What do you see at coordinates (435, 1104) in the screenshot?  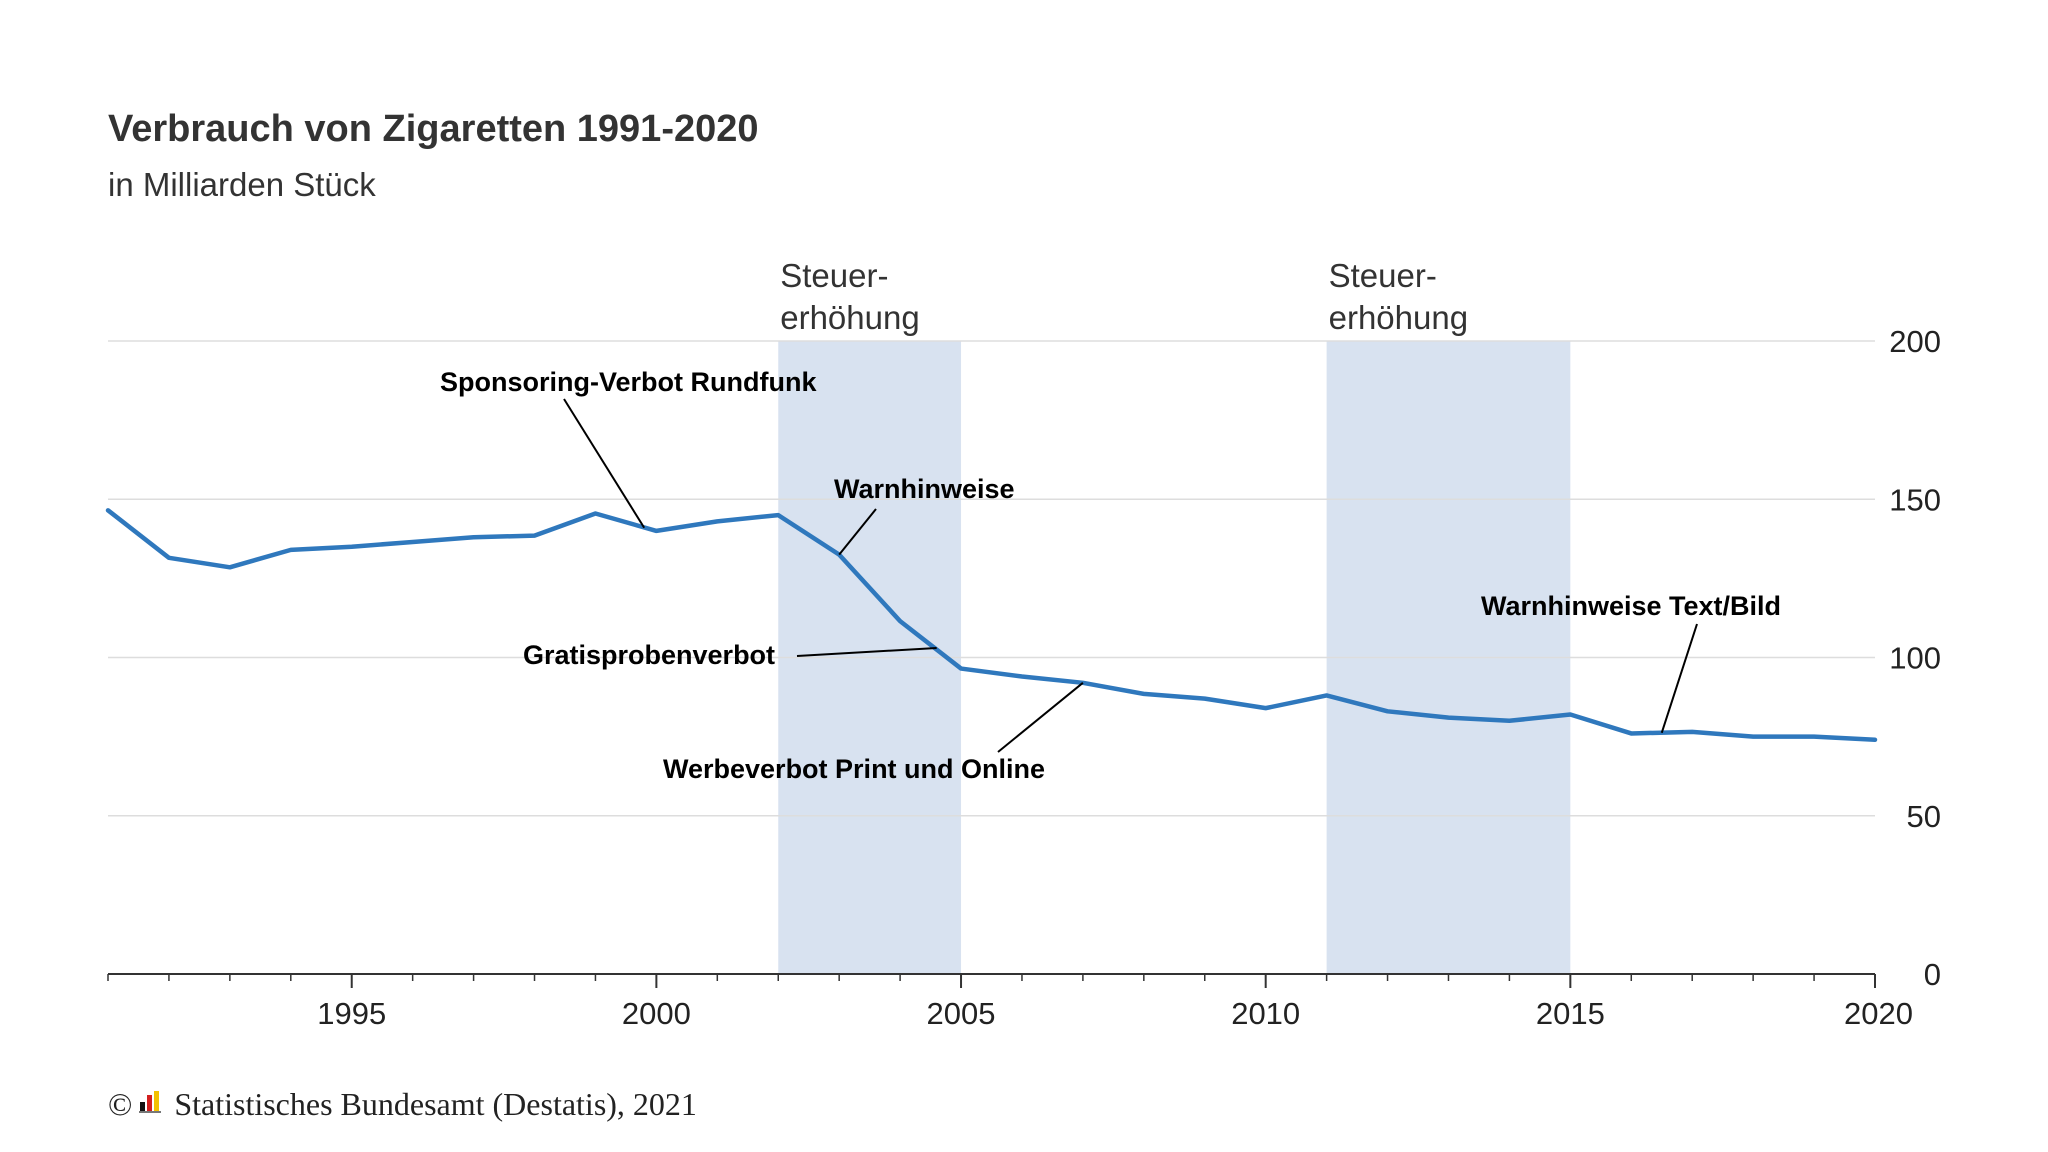 I see `source-text: Statistisches Bundesamt (Destatis), 2021` at bounding box center [435, 1104].